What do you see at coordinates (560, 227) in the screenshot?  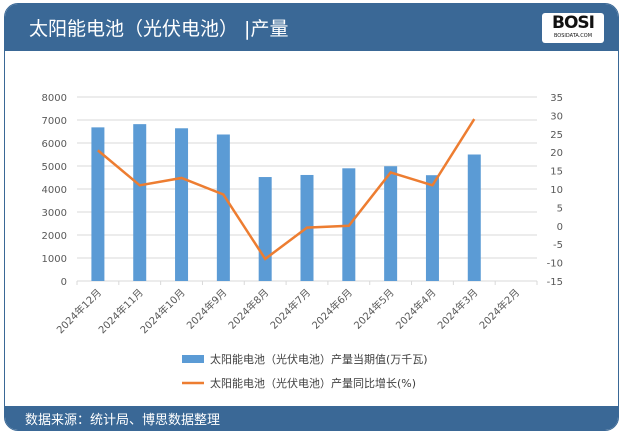 I see `y2-tick-label: 0` at bounding box center [560, 227].